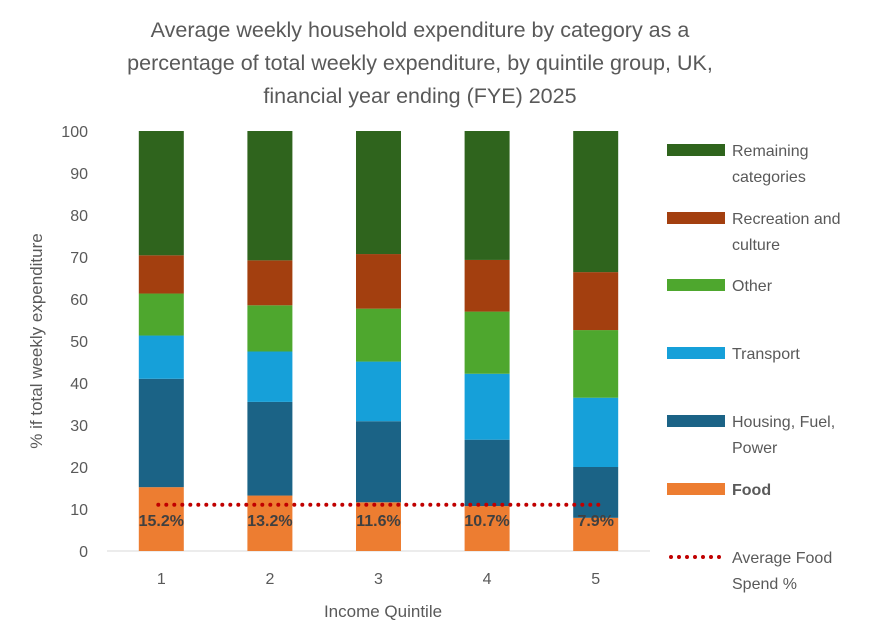 The height and width of the screenshot is (644, 888). What do you see at coordinates (783, 422) in the screenshot?
I see `legend-label: Housing, Fuel,` at bounding box center [783, 422].